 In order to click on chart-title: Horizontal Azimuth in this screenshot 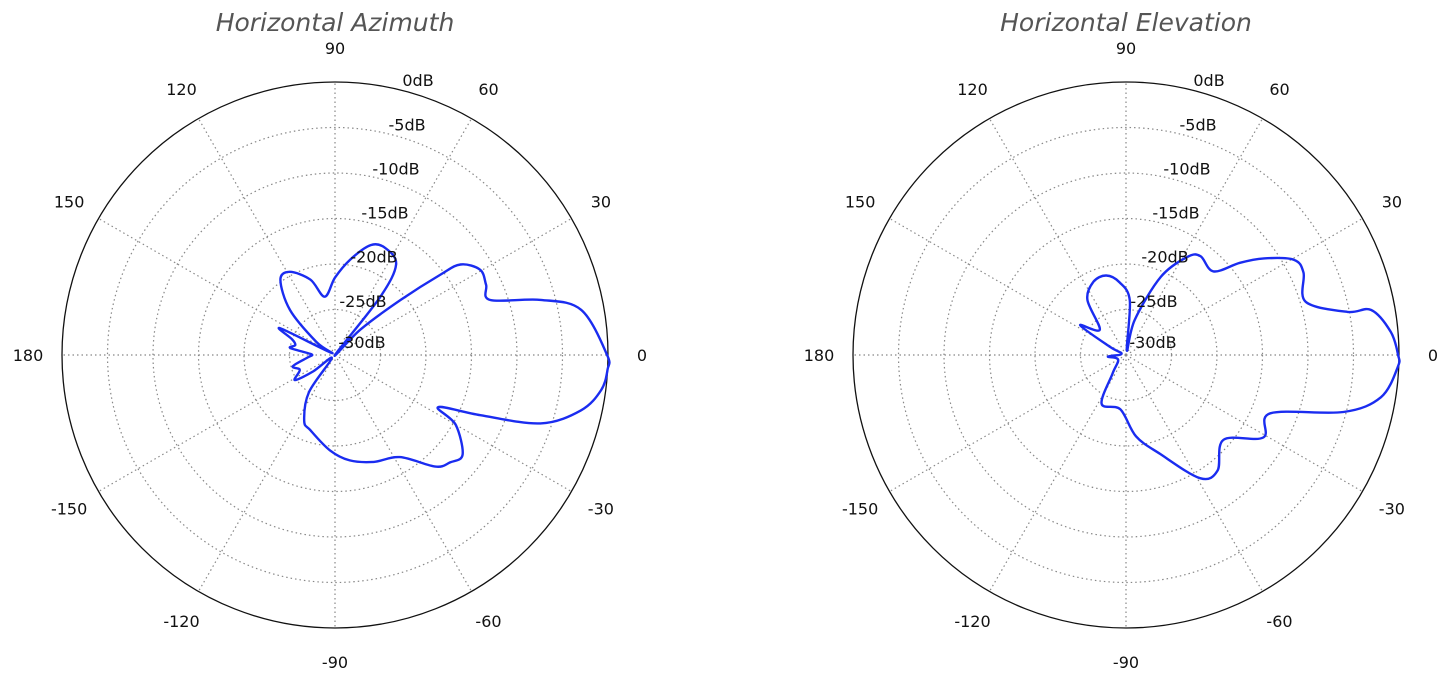, I will do `click(335, 22)`.